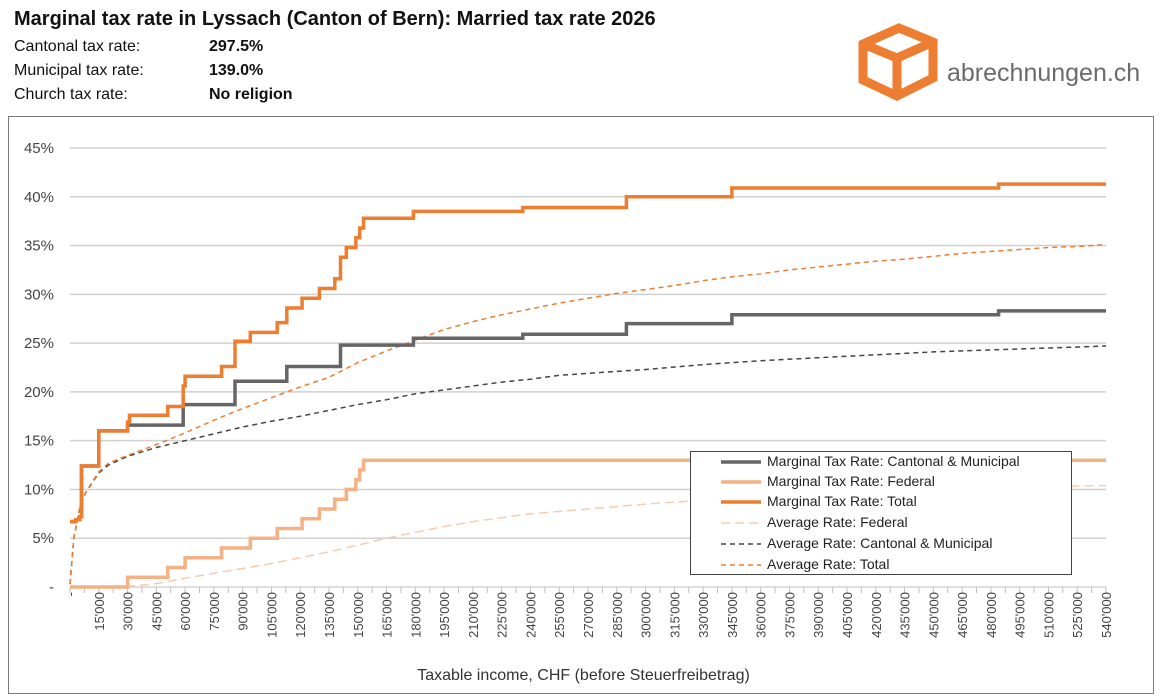 The width and height of the screenshot is (1167, 700). I want to click on legend-label: Marginal Tax Rate: Cantonal & Municipal, so click(893, 461).